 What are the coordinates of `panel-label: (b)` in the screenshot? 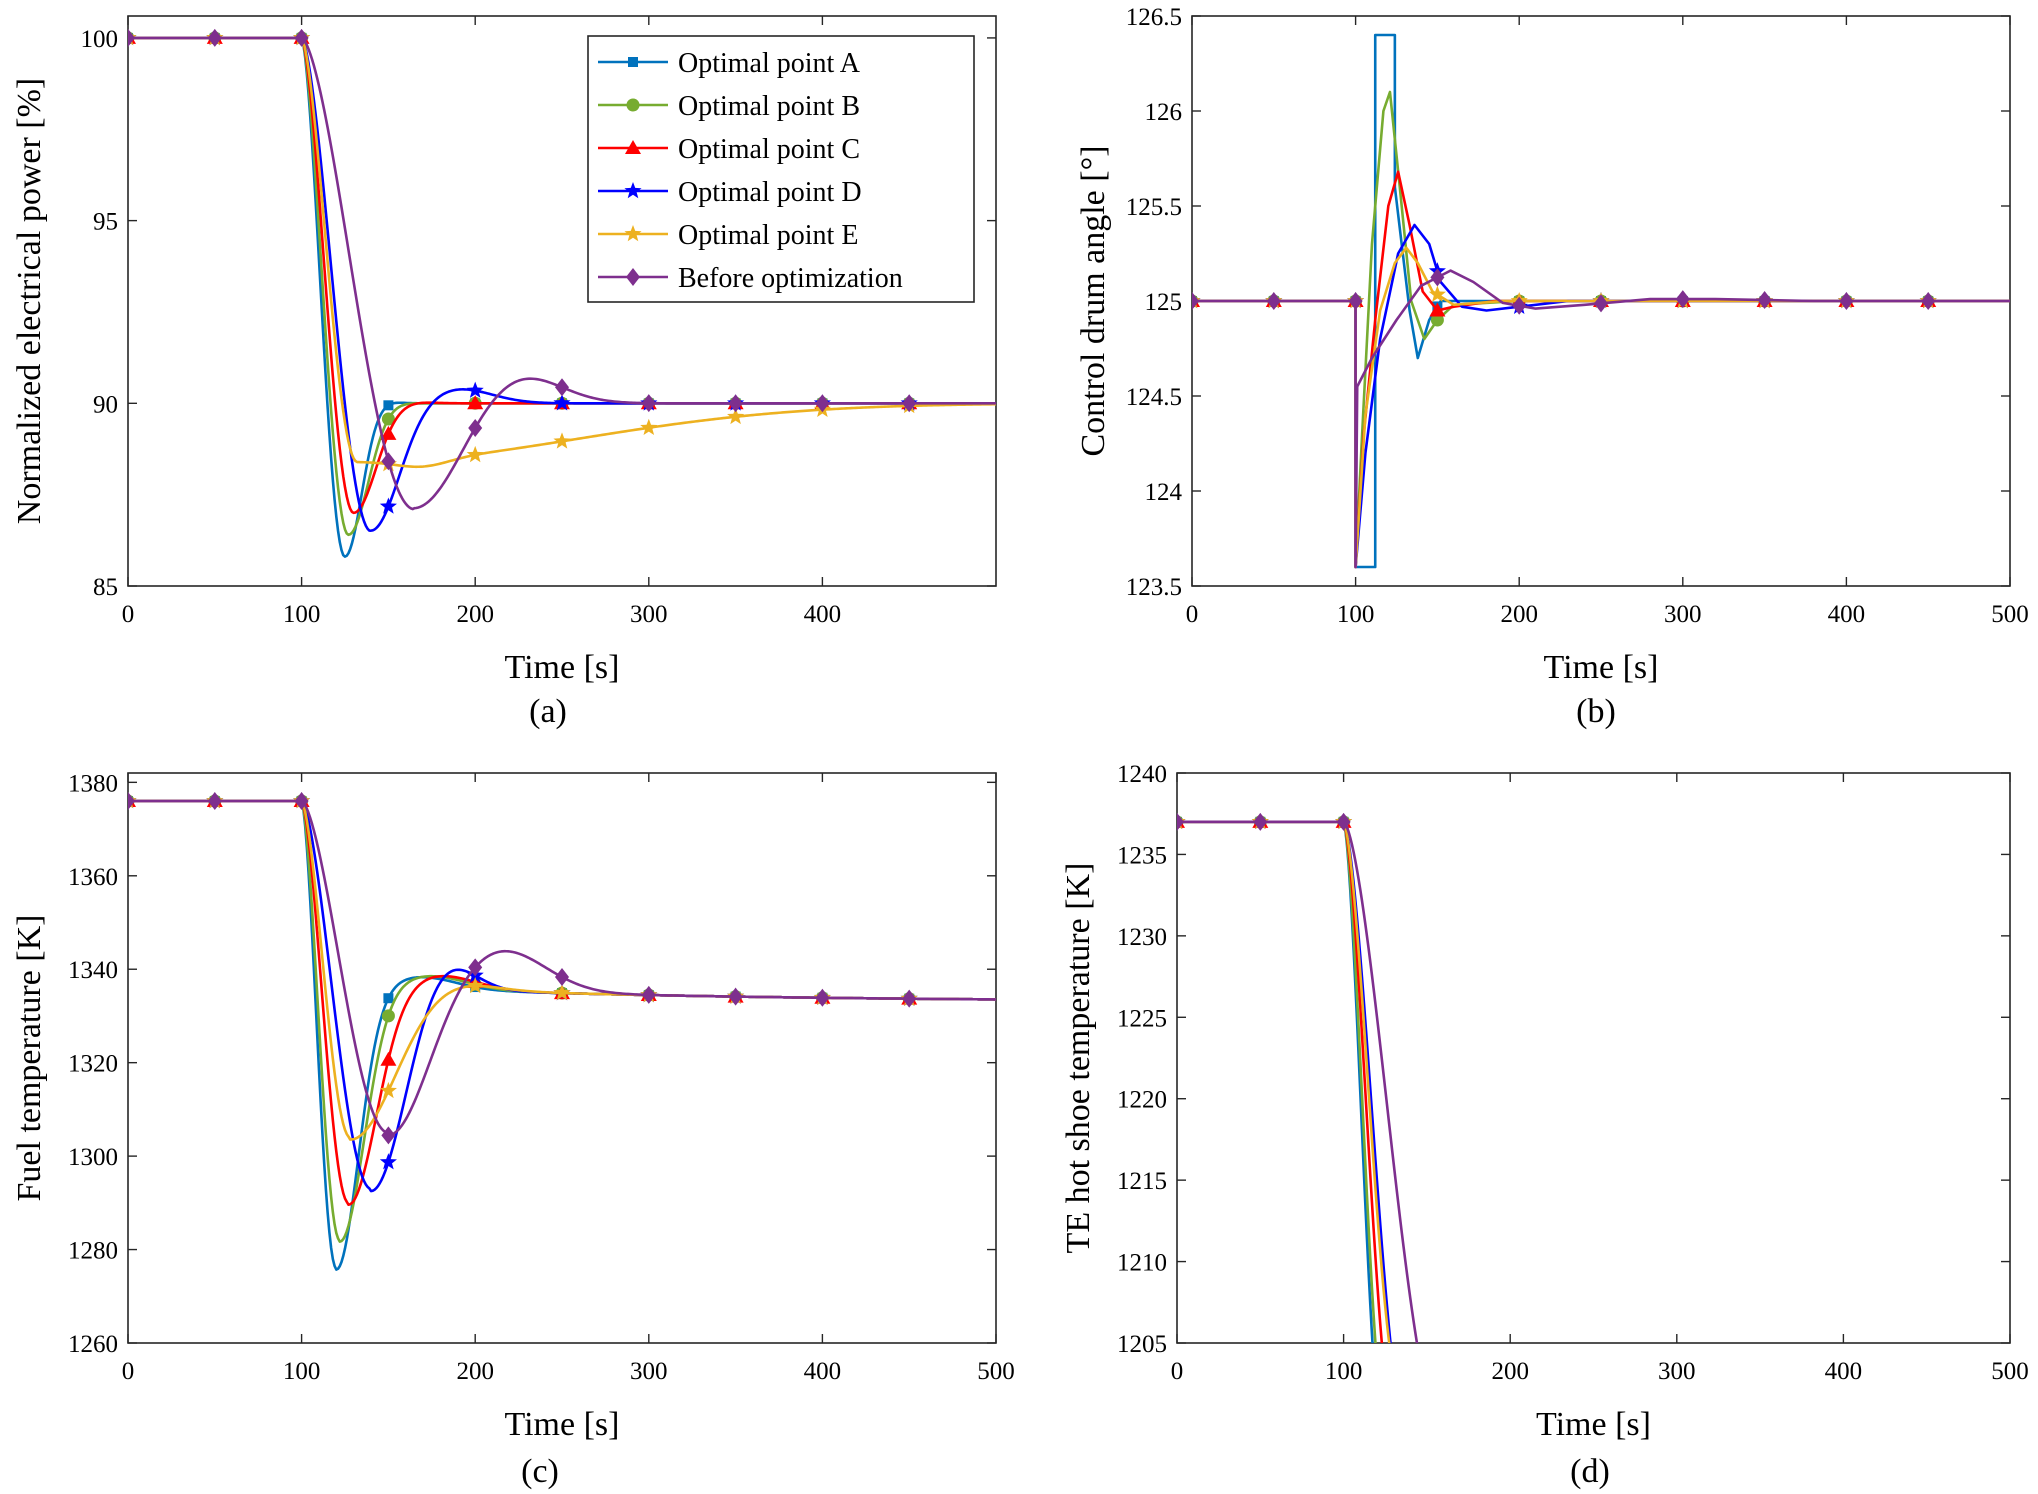 It's located at (1596, 711).